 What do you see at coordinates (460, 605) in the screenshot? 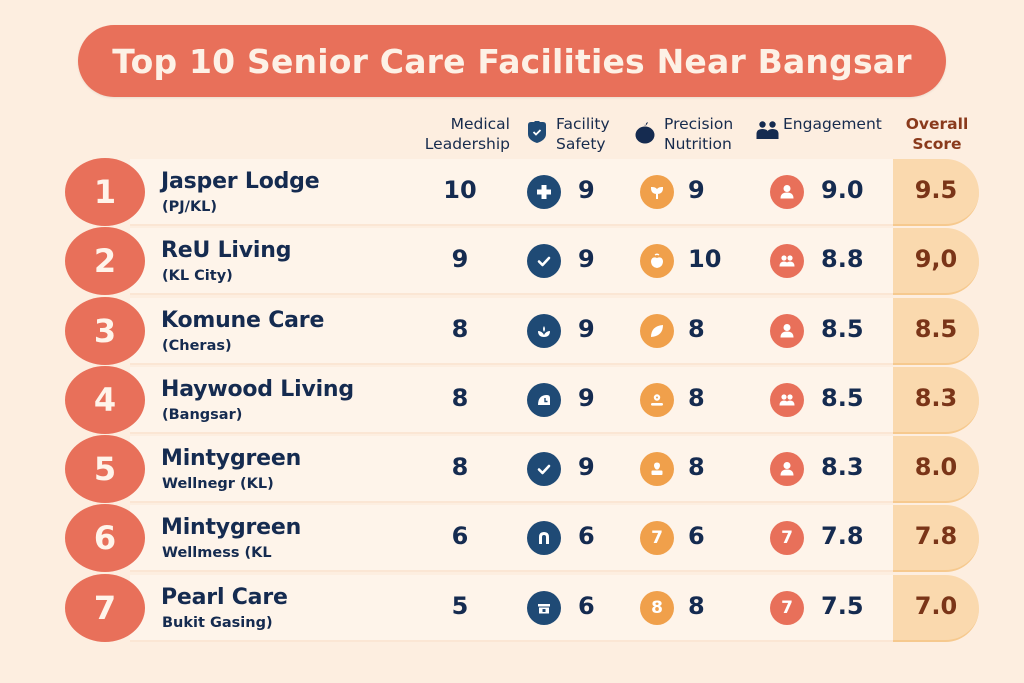
I see `medical-score: 5` at bounding box center [460, 605].